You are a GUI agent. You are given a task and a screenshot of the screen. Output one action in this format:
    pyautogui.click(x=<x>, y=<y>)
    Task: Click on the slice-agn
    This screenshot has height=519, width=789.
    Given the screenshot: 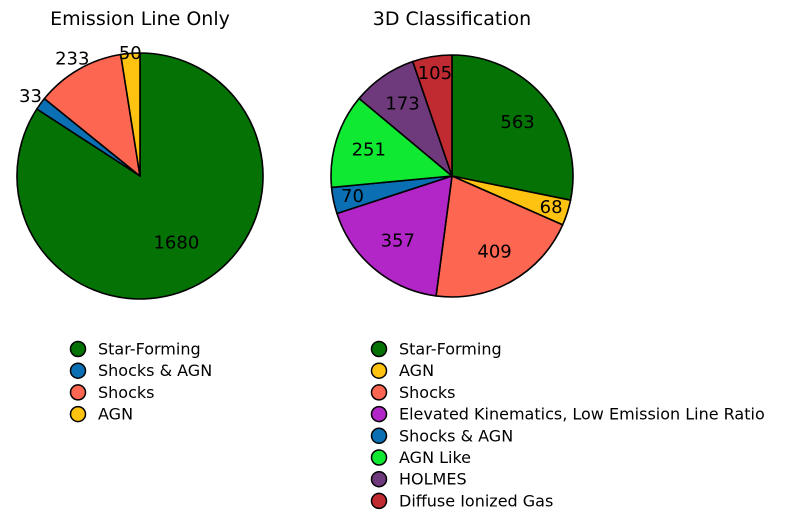 What is the action you would take?
    pyautogui.click(x=130, y=114)
    